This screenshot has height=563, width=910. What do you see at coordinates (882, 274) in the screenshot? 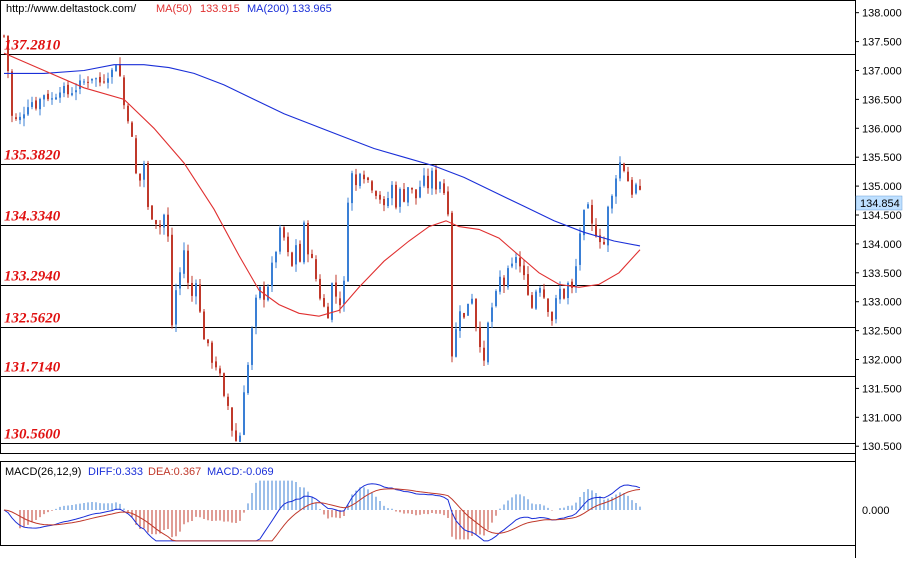
I see `price-tick-label-9: 133.500` at bounding box center [882, 274].